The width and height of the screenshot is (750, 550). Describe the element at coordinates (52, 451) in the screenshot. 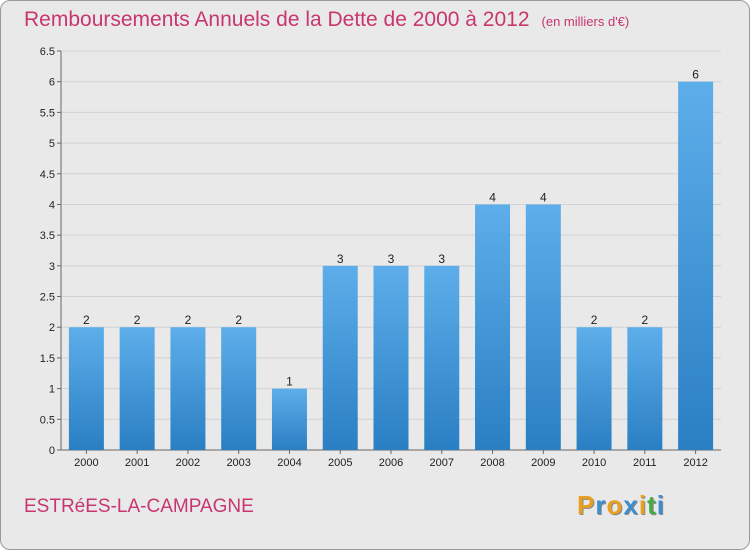

I see `y-tick-label: 0` at that location.